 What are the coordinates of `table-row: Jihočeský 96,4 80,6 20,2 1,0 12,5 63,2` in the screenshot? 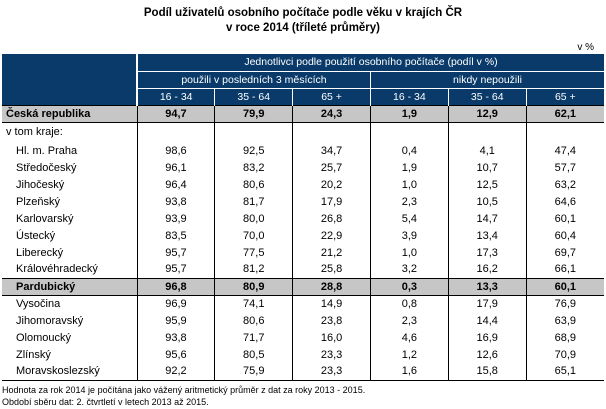 It's located at (303, 184).